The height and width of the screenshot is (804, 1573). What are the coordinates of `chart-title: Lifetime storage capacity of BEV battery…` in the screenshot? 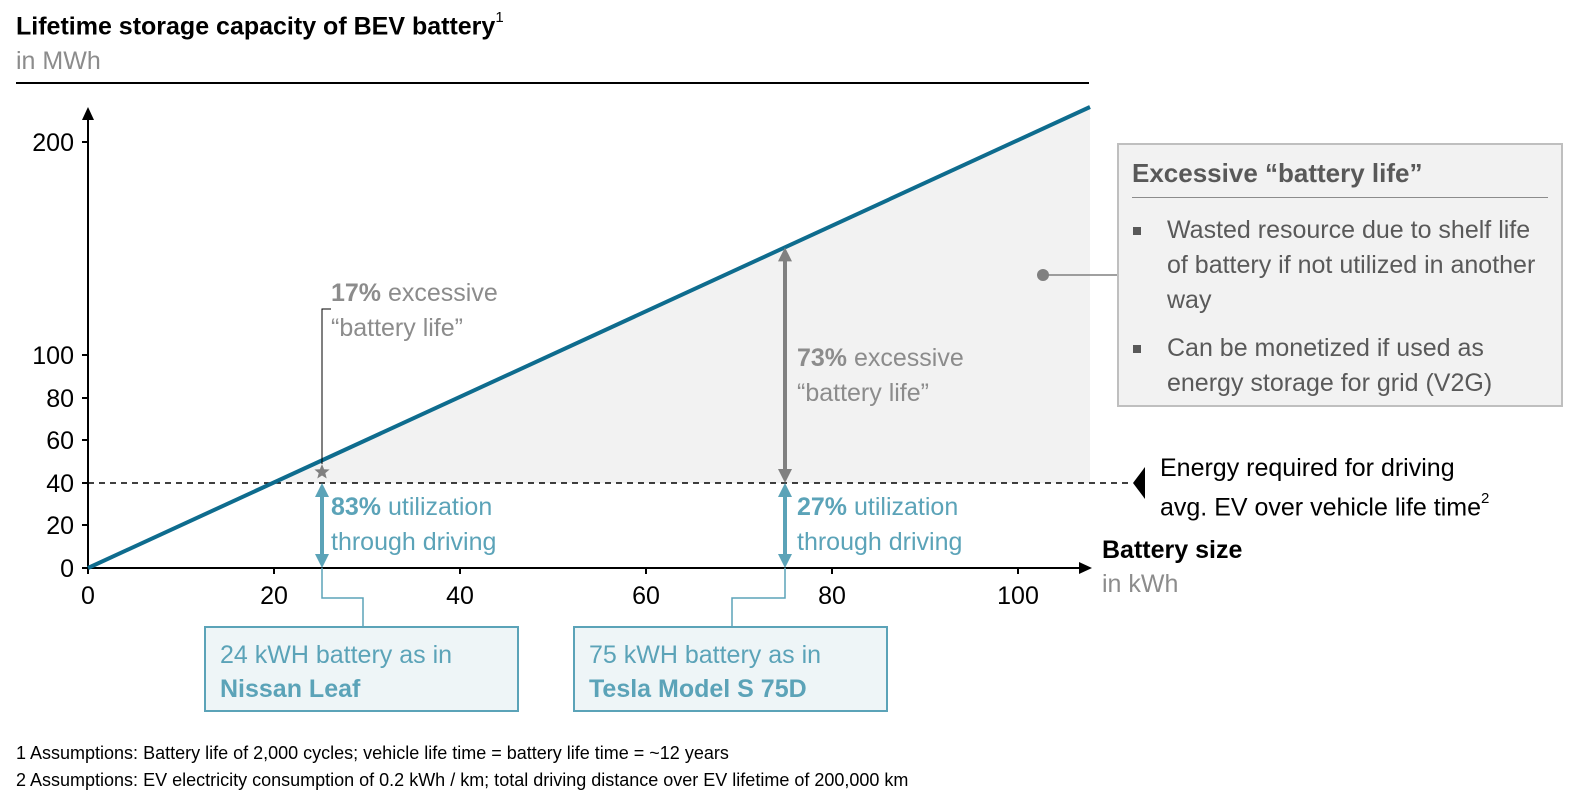 It's located at (260, 25).